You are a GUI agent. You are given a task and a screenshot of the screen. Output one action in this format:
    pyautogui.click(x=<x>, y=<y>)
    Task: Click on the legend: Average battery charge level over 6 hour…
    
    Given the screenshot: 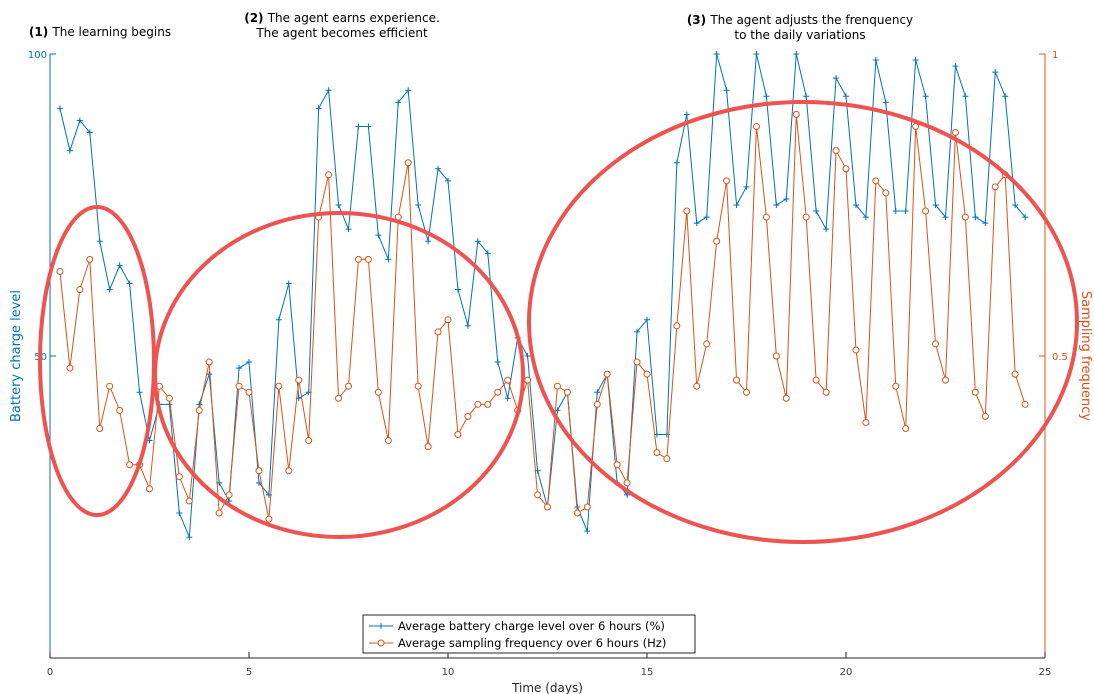 What is the action you would take?
    pyautogui.click(x=529, y=634)
    